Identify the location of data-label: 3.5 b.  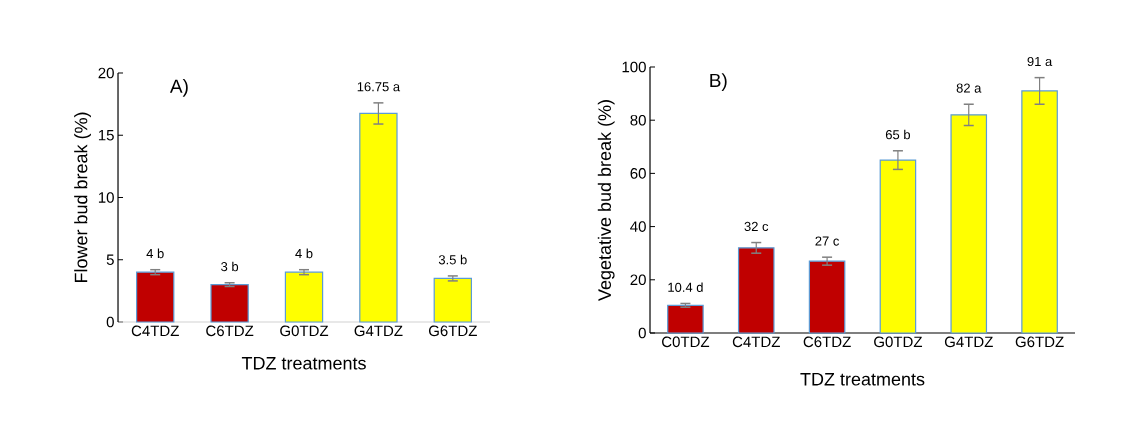
(452, 259).